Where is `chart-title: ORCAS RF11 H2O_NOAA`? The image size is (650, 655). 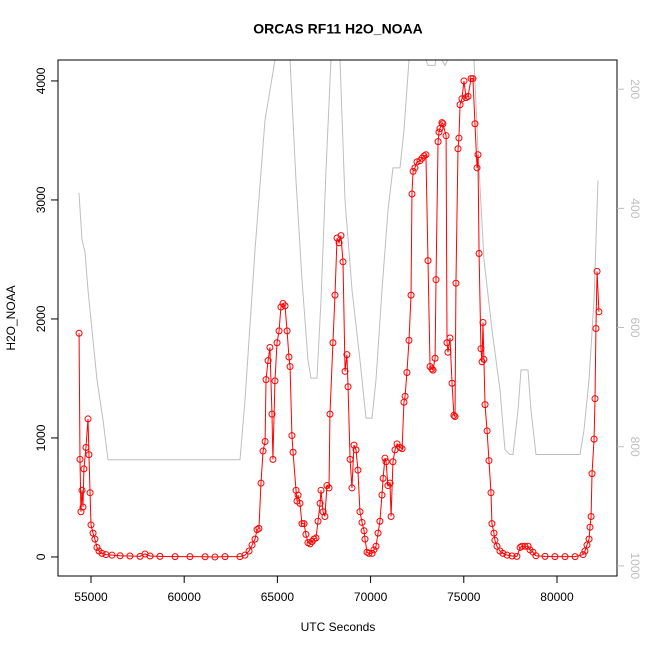
chart-title: ORCAS RF11 H2O_NOAA is located at coordinates (338, 29).